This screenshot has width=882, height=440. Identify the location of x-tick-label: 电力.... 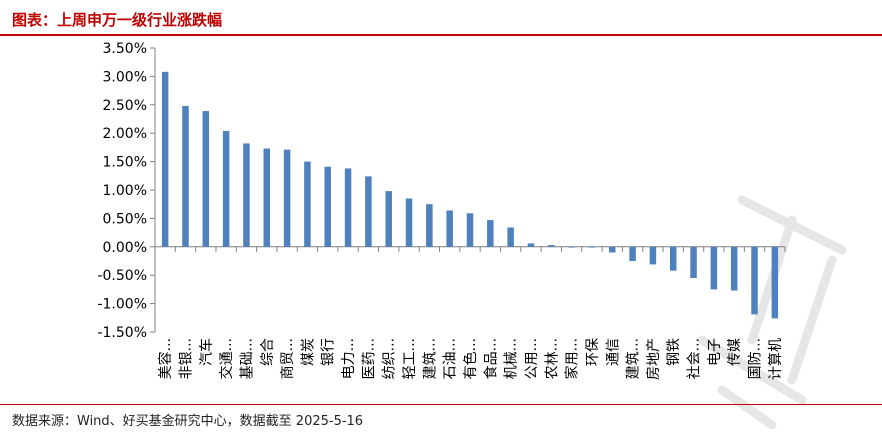
(349, 358).